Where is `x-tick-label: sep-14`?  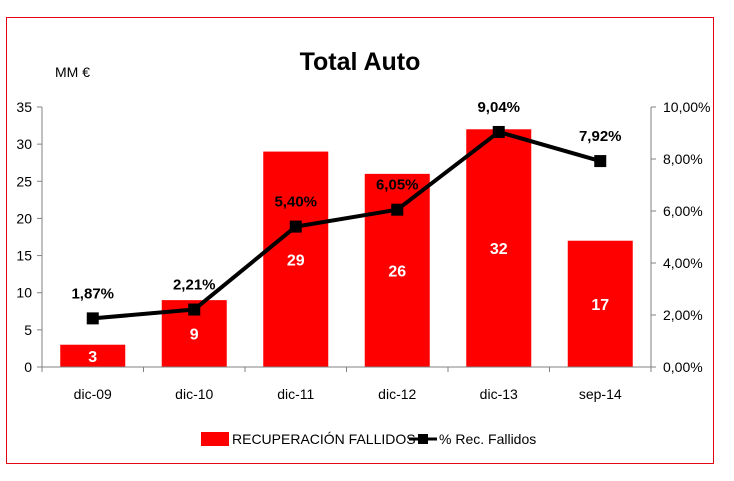 x-tick-label: sep-14 is located at coordinates (600, 394).